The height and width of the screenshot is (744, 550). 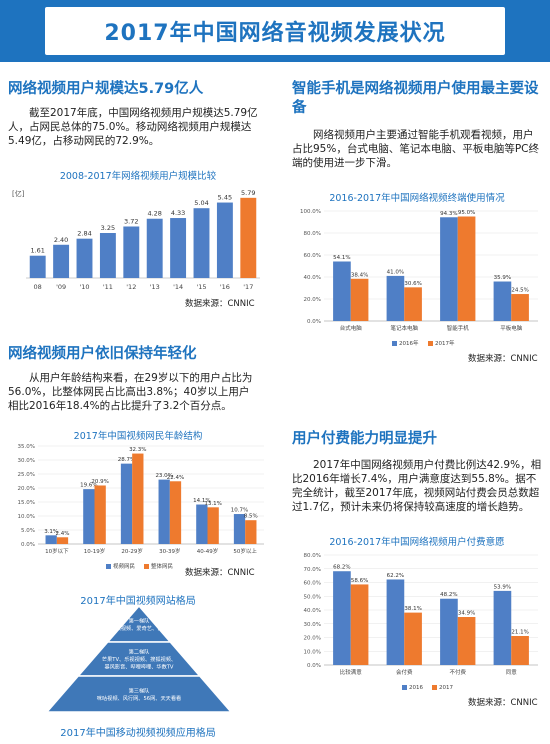 I want to click on y-tick-label: 15.0%, so click(x=26, y=503).